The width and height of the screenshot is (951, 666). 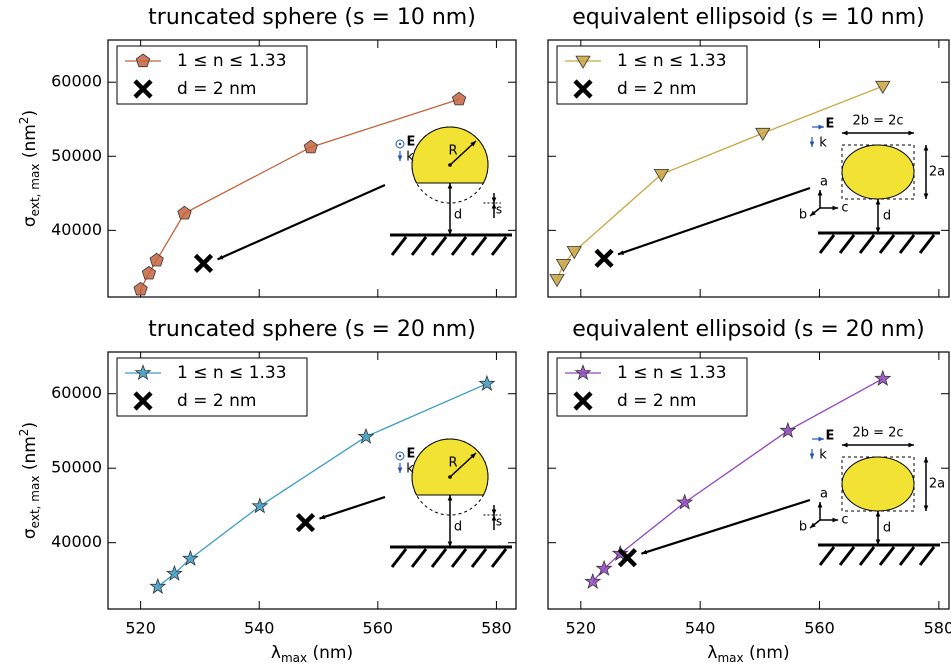 What do you see at coordinates (451, 503) in the screenshot?
I see `inset: Rd s Ek` at bounding box center [451, 503].